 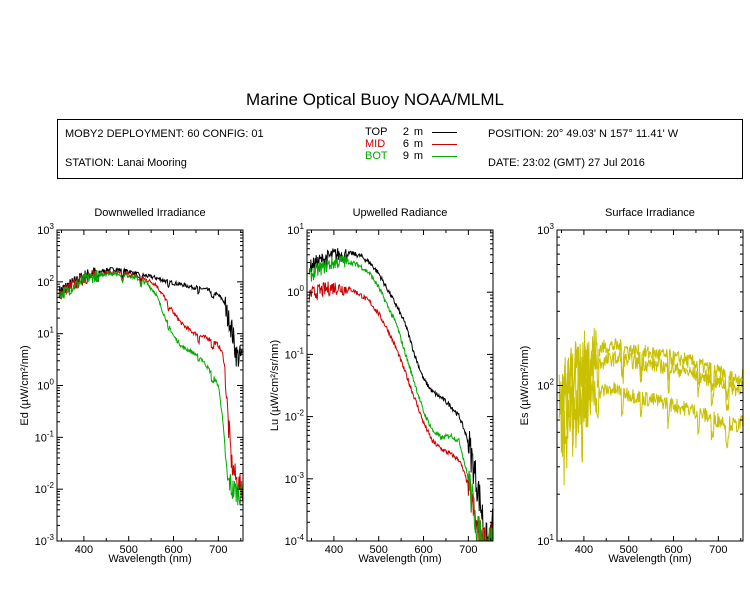 I want to click on series-line-top, so click(x=400, y=394).